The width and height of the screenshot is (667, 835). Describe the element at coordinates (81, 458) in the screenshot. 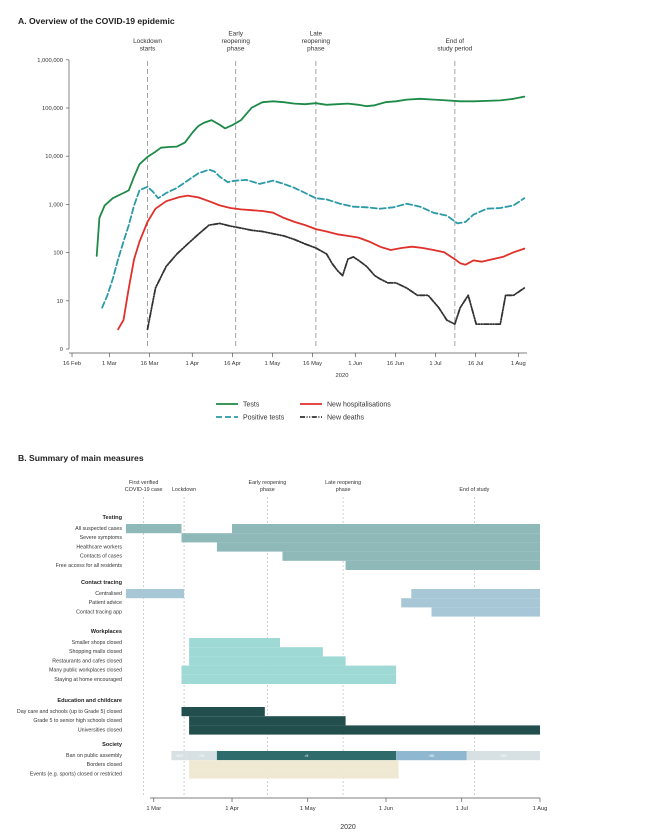

I see `panel-b-title: B. Summary of main measures` at that location.